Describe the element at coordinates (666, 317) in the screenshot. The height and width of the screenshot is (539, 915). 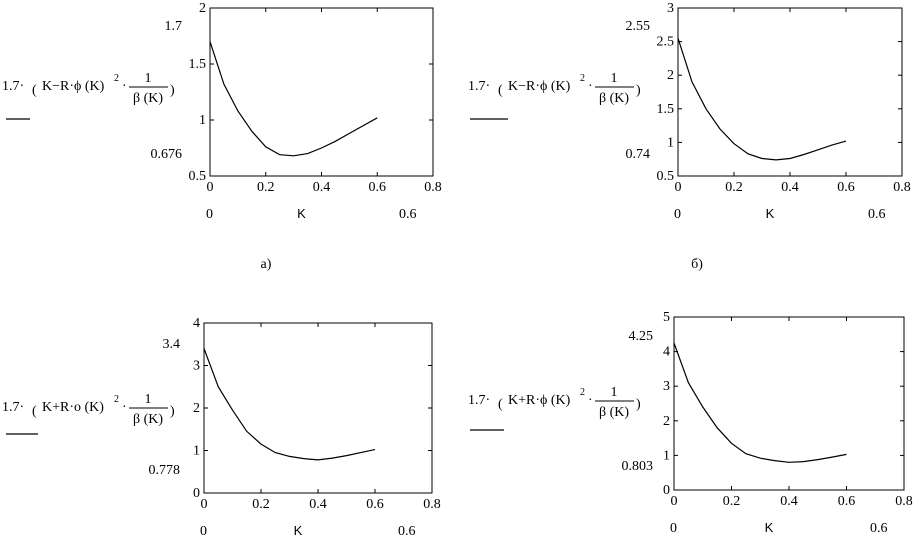
I see `y-tick-label: 5` at that location.